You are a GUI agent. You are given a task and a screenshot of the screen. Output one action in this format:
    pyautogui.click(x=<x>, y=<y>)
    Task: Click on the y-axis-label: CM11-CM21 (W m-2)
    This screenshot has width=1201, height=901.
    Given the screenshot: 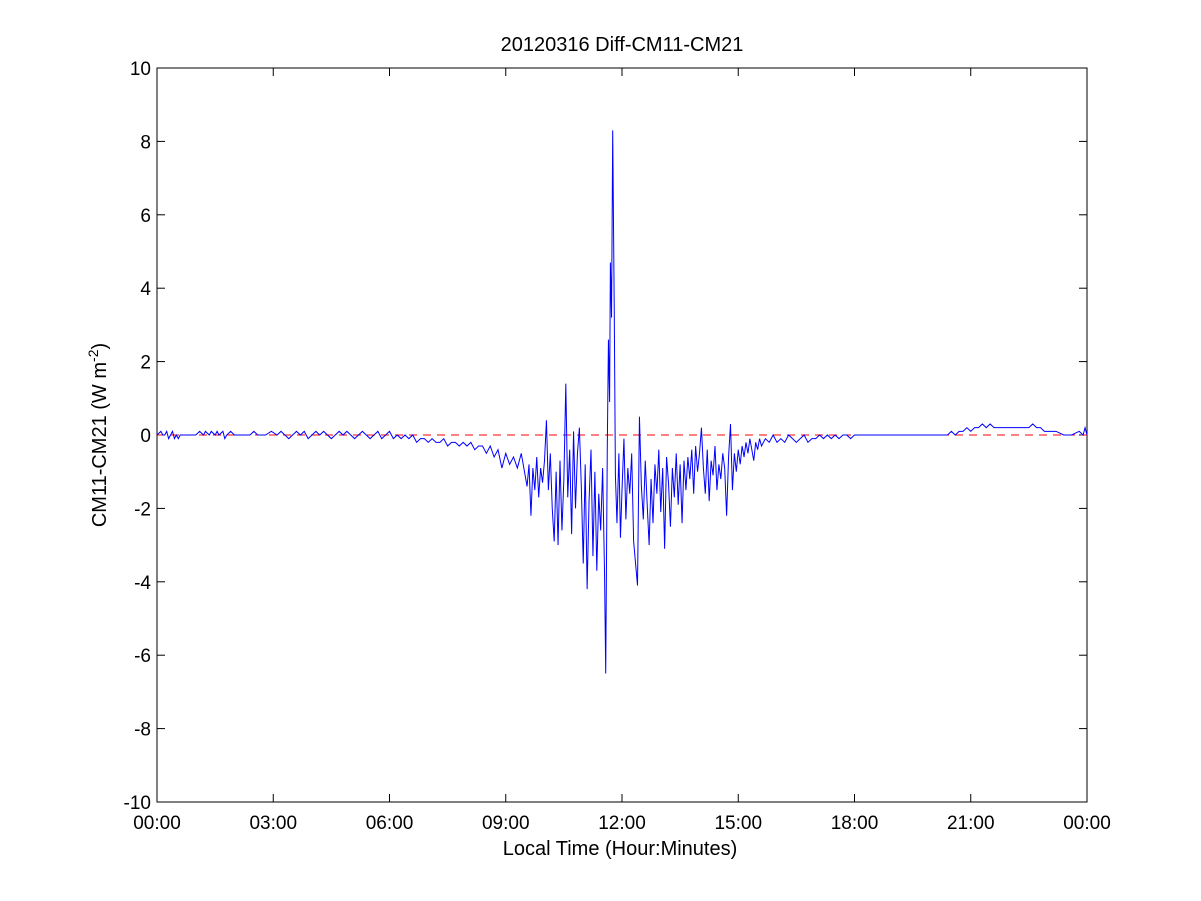 What is the action you would take?
    pyautogui.click(x=98, y=435)
    